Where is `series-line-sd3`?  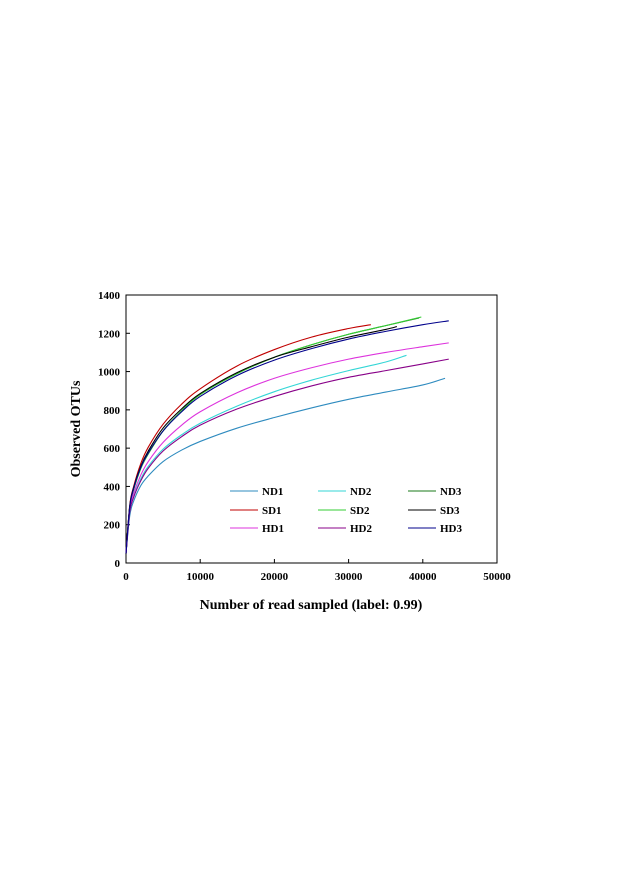
series-line-sd3 is located at coordinates (261, 440).